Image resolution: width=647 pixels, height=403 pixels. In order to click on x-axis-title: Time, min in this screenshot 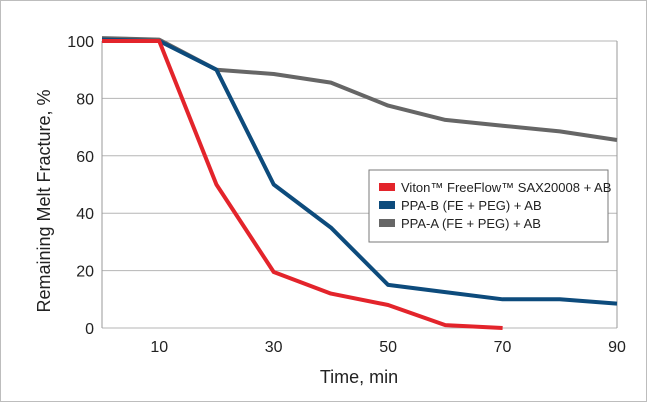, I will do `click(359, 377)`.